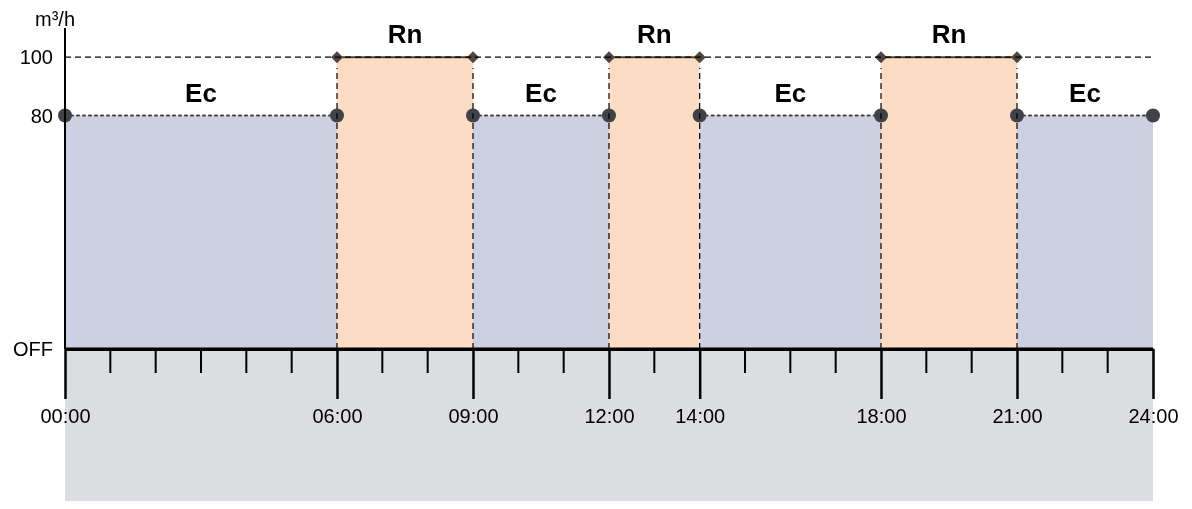  Describe the element at coordinates (337, 416) in the screenshot. I see `x-tick-label: 06:00` at that location.